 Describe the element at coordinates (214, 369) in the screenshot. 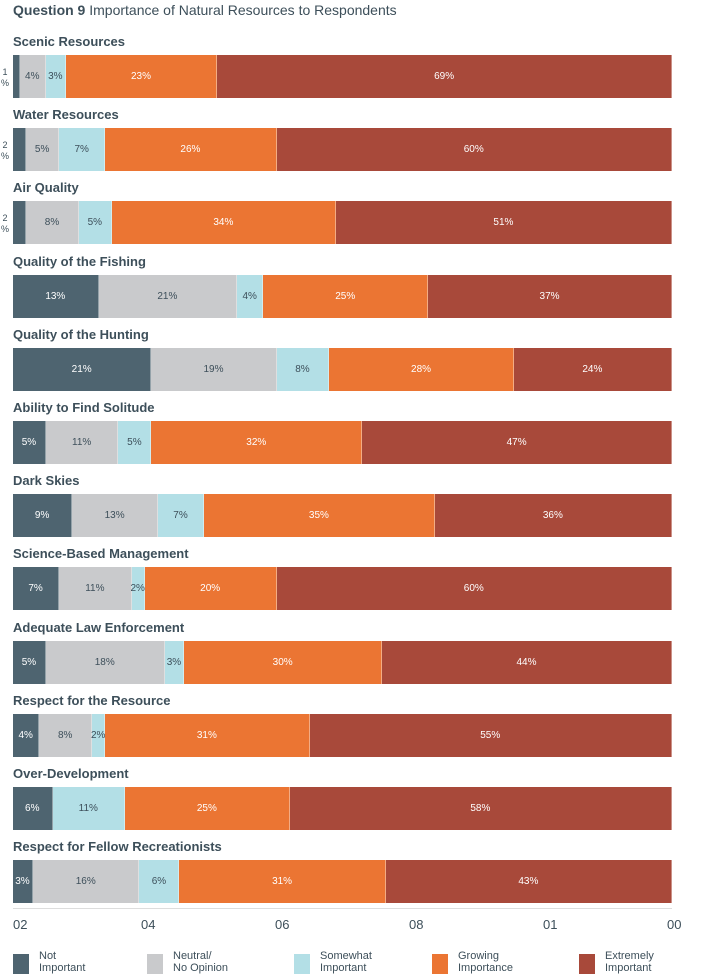

I see `bar-segment: 19%` at that location.